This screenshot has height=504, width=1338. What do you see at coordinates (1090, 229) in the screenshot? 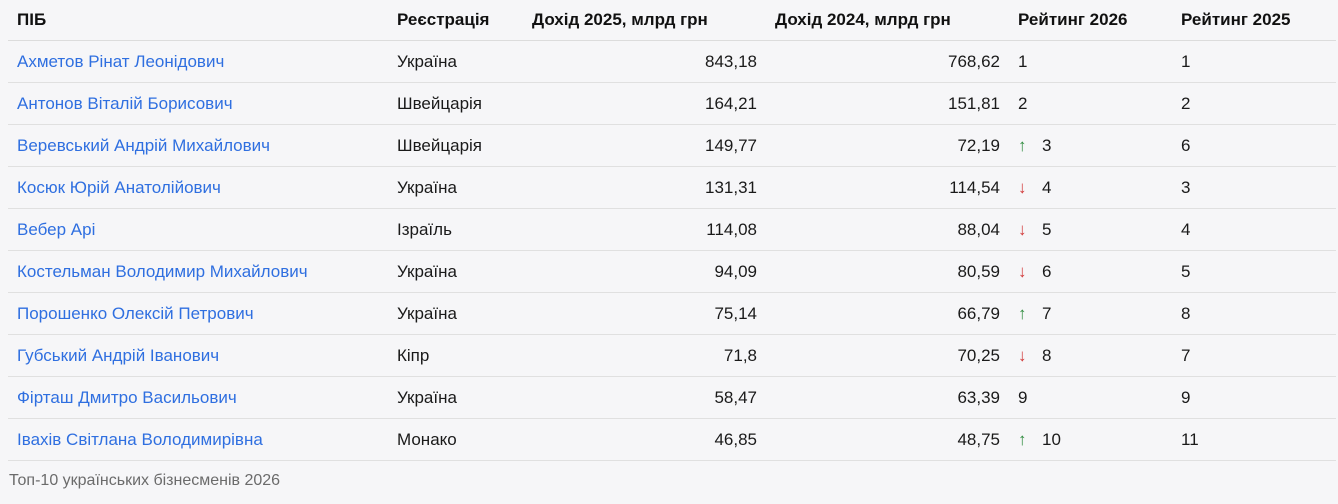
I see `cell-rank-2026: ↓ 5` at bounding box center [1090, 229].